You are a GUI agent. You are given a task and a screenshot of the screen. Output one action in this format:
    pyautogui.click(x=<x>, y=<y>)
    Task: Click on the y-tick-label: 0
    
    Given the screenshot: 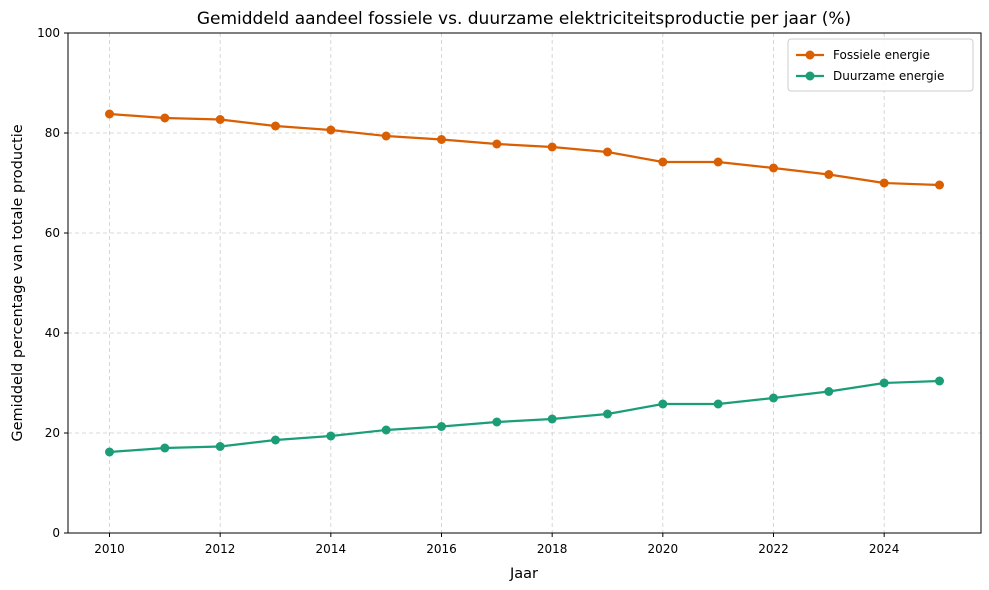 What is the action you would take?
    pyautogui.click(x=56, y=533)
    